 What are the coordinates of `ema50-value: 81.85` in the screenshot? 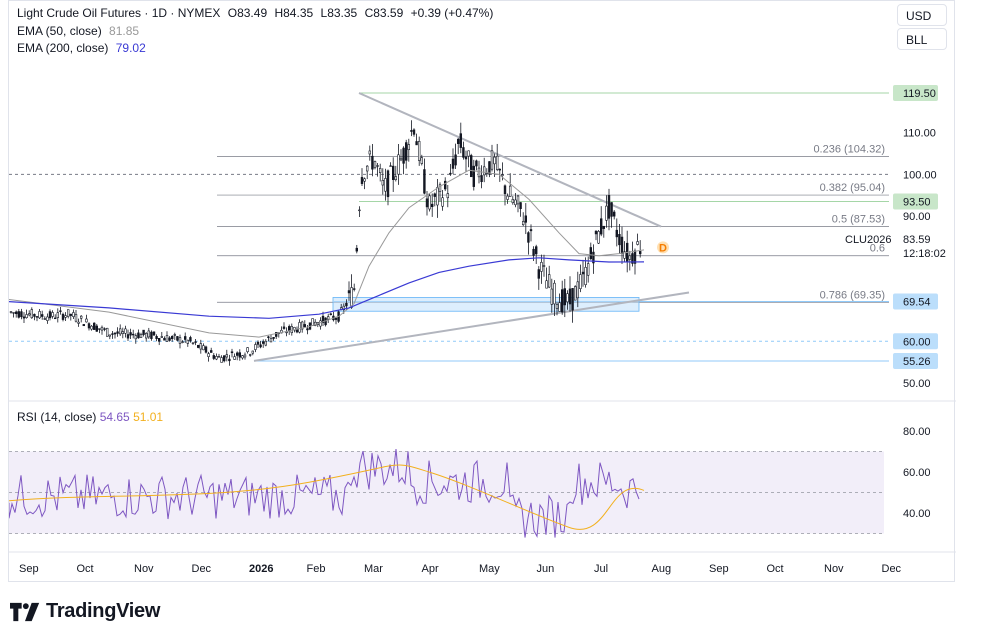 It's located at (124, 31).